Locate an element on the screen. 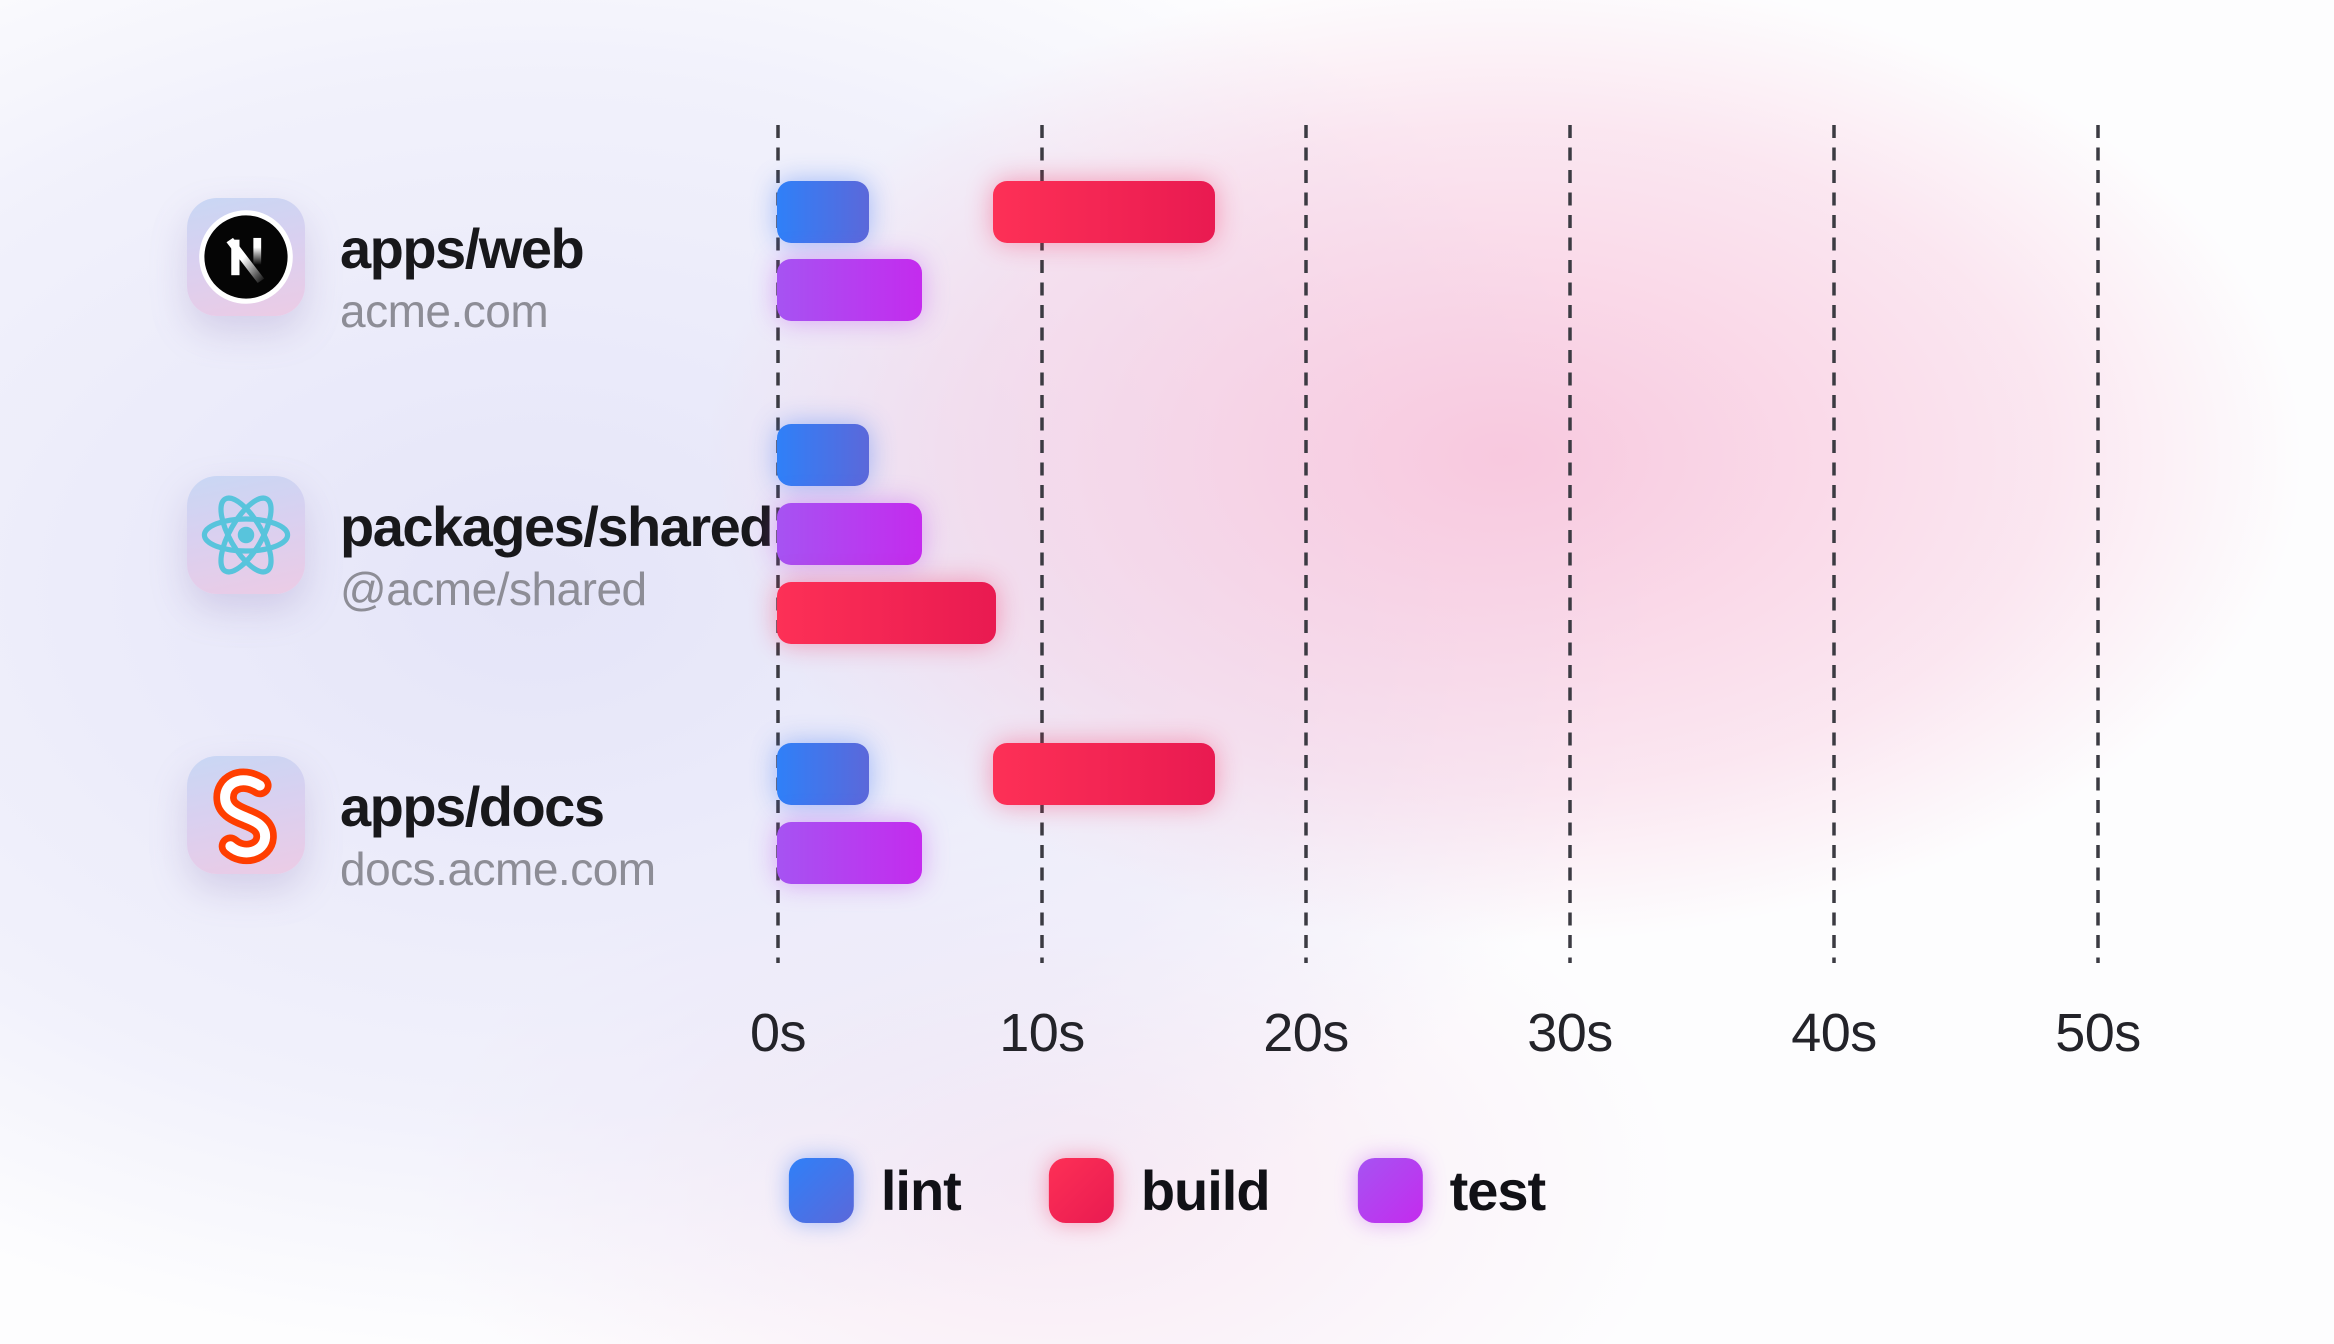  build-swatch-icon is located at coordinates (1081, 1190).